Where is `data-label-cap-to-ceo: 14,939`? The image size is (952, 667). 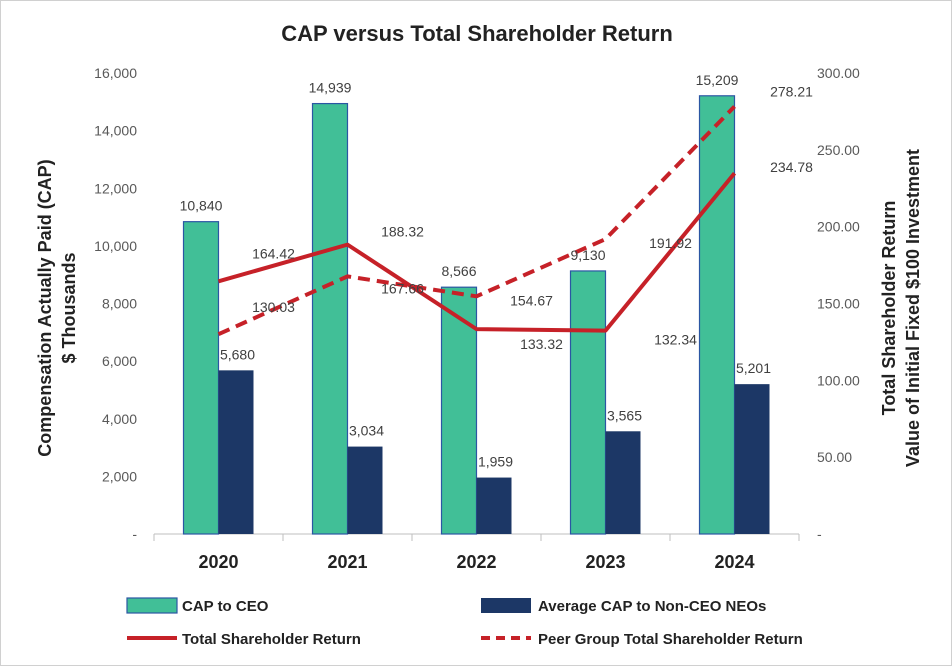
data-label-cap-to-ceo: 14,939 is located at coordinates (330, 88).